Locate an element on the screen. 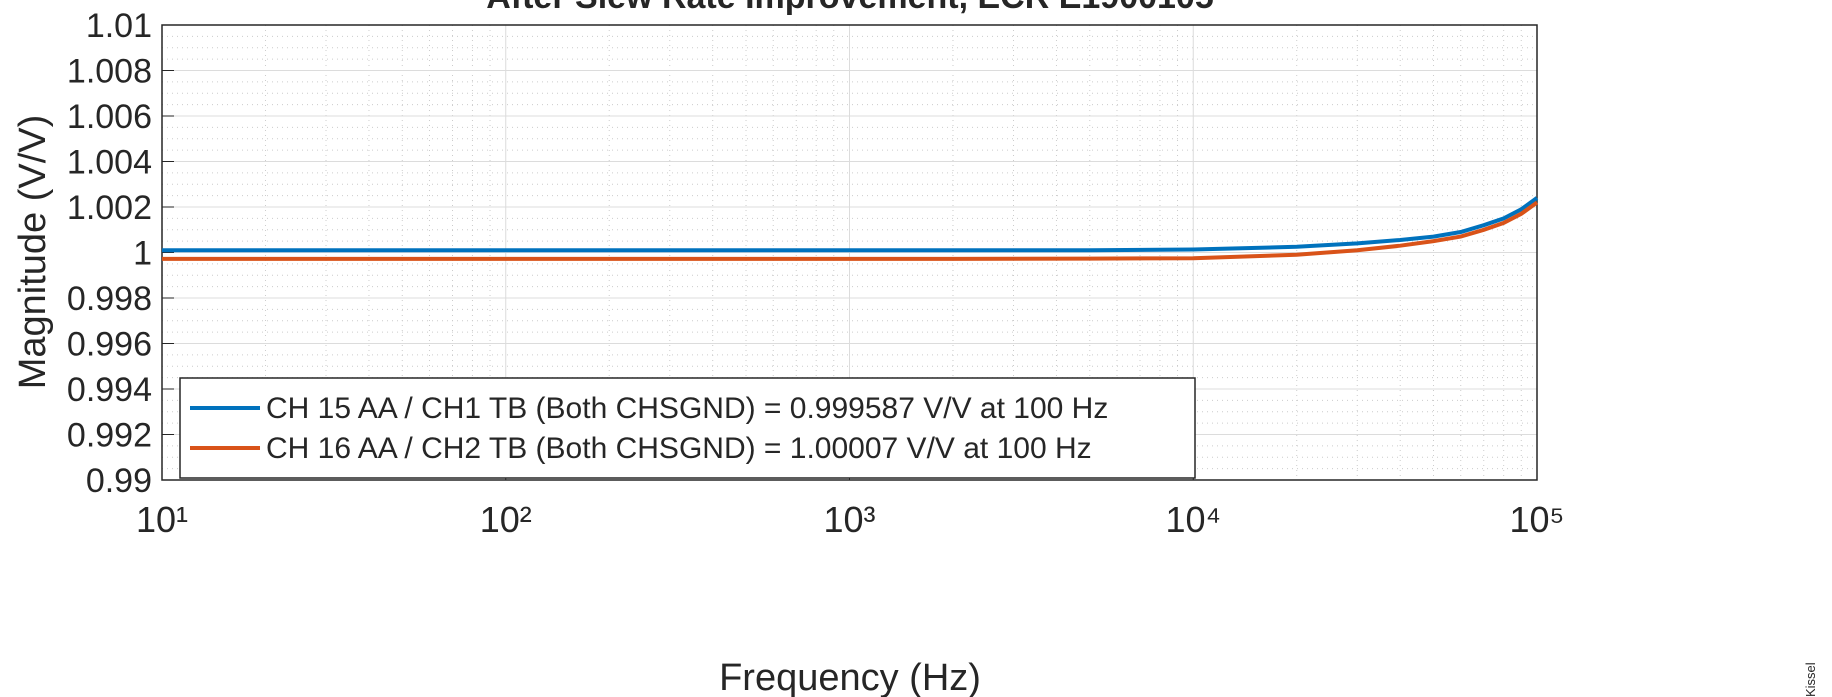 The width and height of the screenshot is (1832, 697). x-tick-label: 10² is located at coordinates (506, 519).